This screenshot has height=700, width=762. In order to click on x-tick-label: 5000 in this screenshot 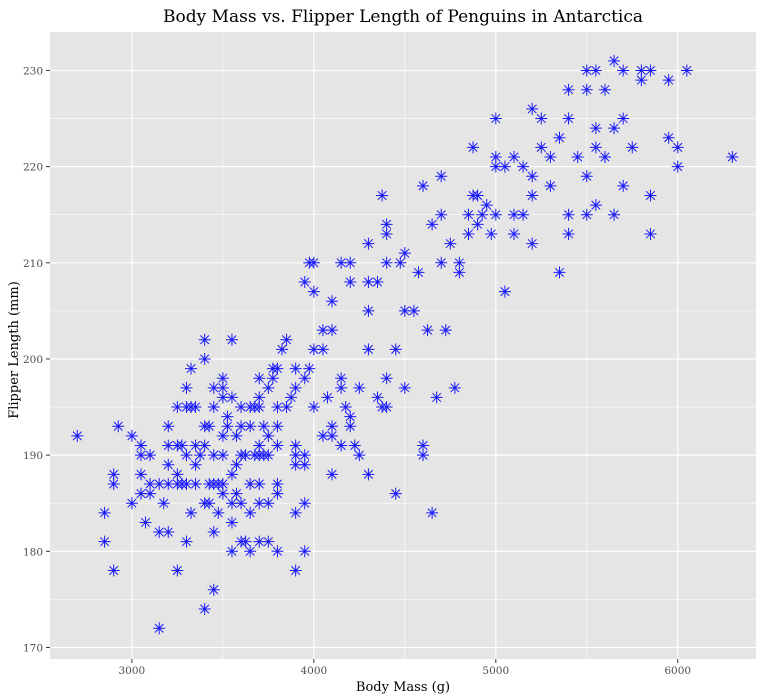, I will do `click(495, 671)`.